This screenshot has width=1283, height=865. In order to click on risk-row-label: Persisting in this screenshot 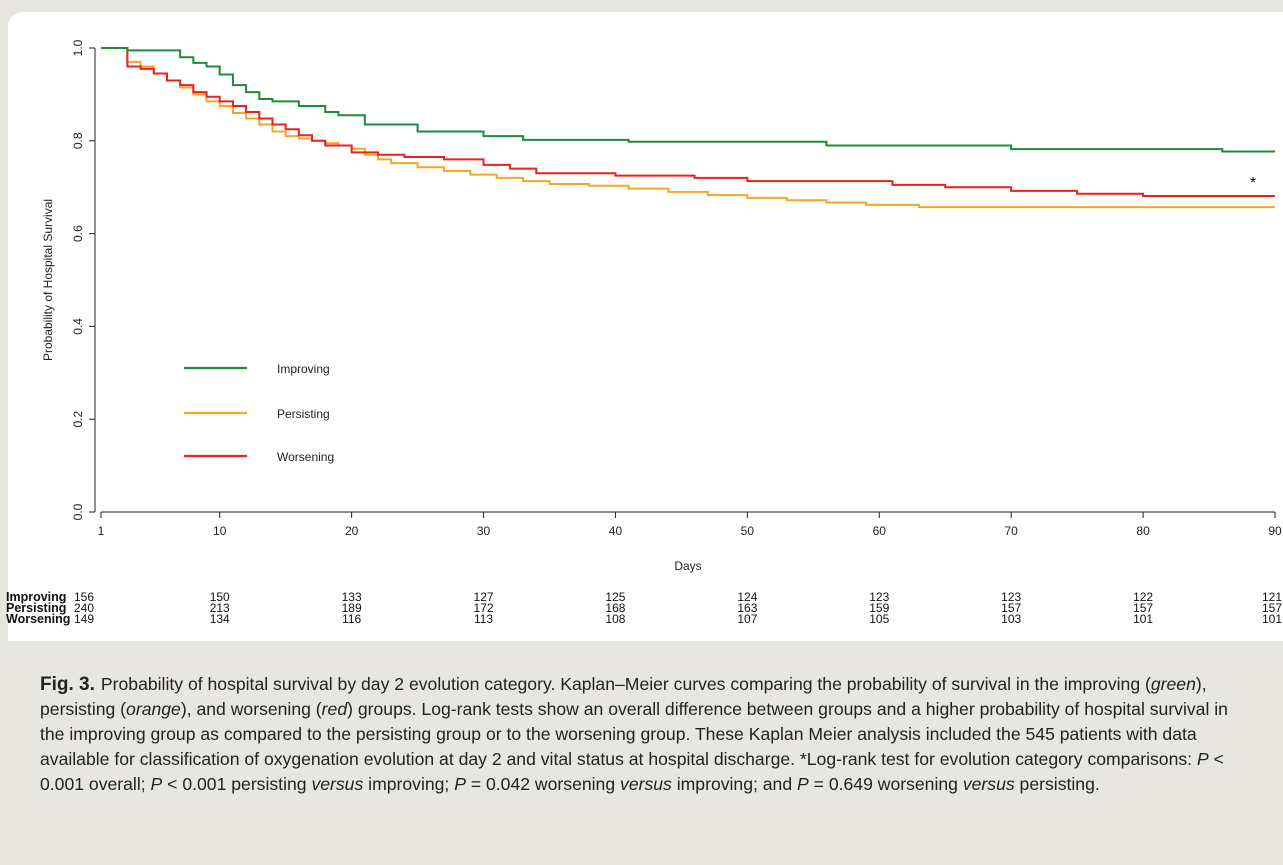, I will do `click(36, 608)`.